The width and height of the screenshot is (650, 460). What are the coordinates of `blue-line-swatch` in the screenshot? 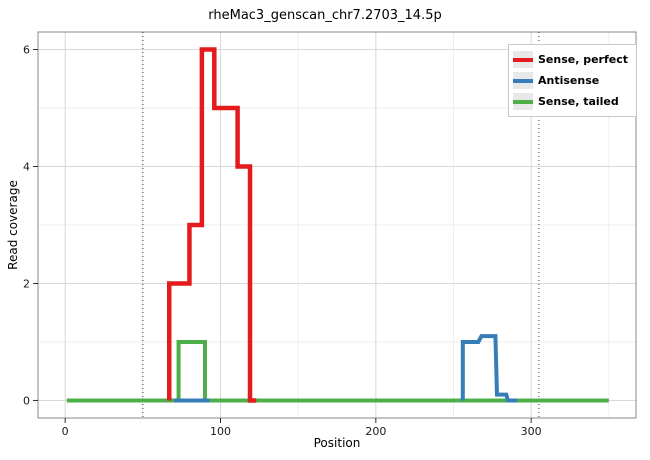 It's located at (522, 80).